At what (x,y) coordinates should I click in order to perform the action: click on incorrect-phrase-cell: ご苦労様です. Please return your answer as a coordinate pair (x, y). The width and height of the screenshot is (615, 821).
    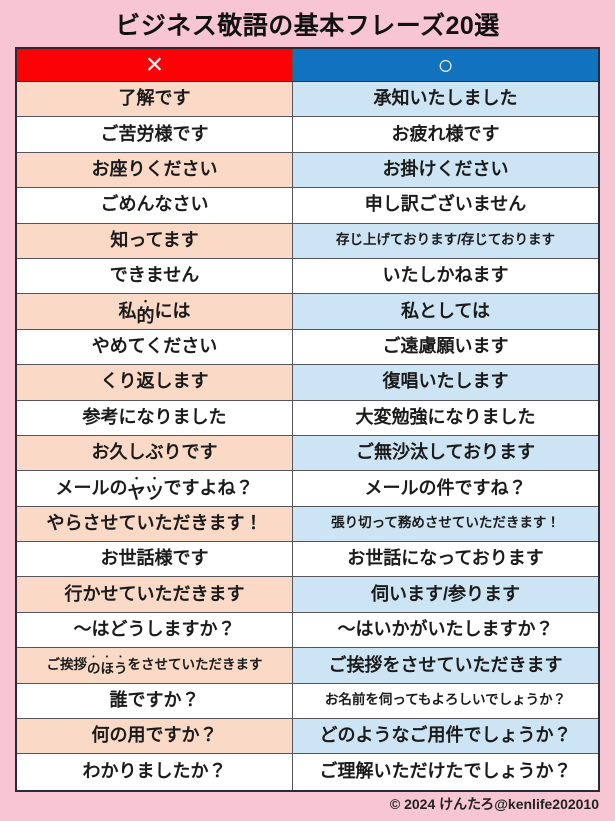
    Looking at the image, I should click on (155, 135).